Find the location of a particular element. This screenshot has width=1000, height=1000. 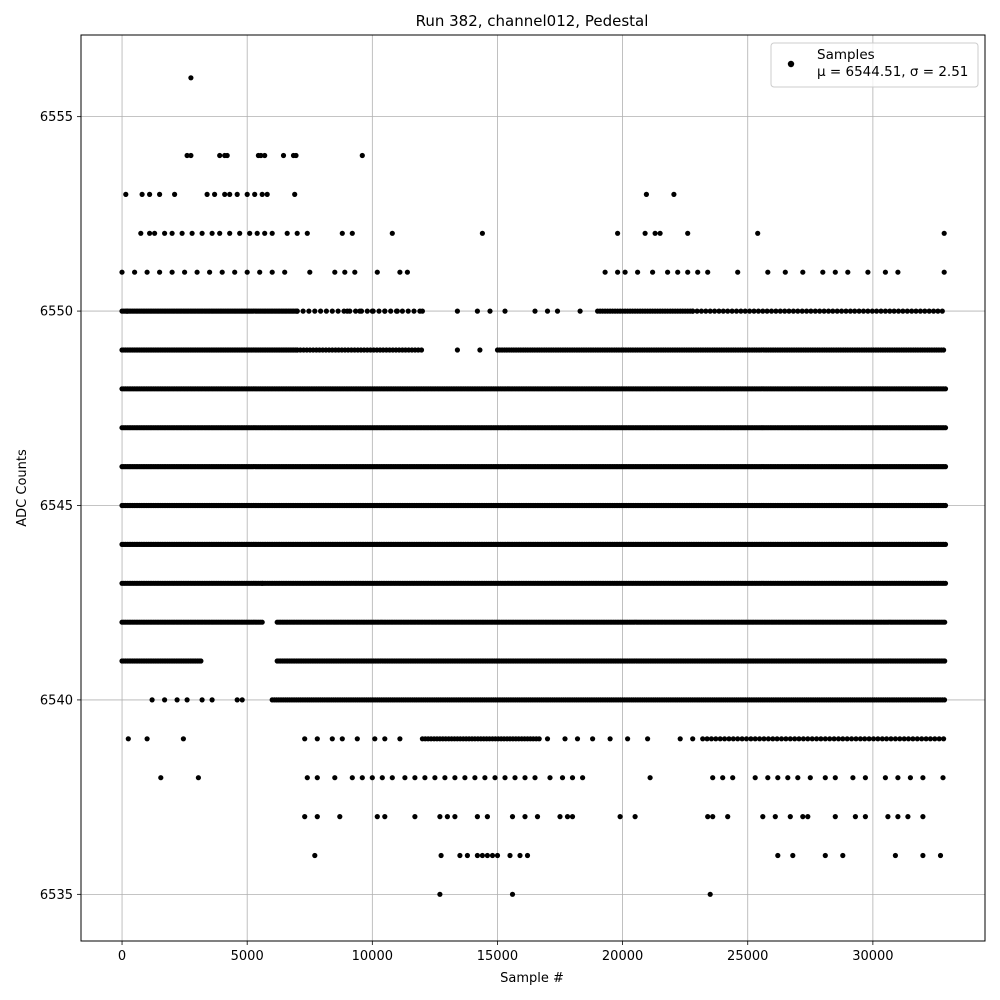

legend: Samples μ = 6544.51, σ = 2.51 is located at coordinates (874, 65).